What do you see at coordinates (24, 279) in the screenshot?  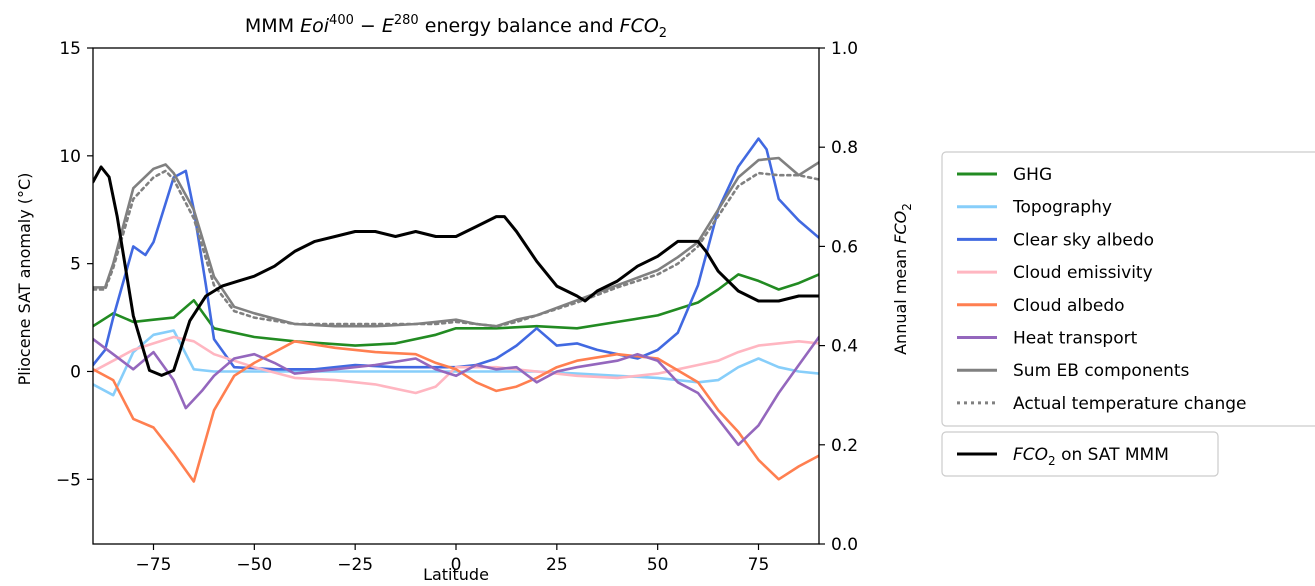 I see `y-axis-left-label: Pliocene SAT anomaly (°C)` at bounding box center [24, 279].